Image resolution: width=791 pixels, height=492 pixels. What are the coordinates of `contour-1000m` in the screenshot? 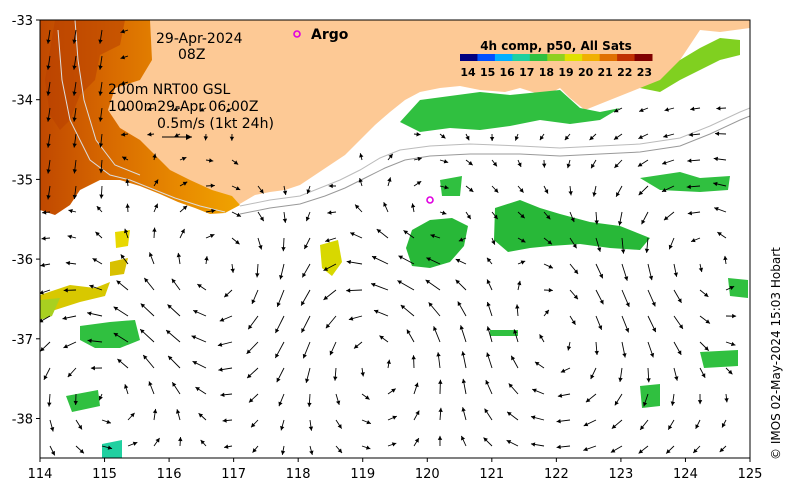 It's located at (494, 165).